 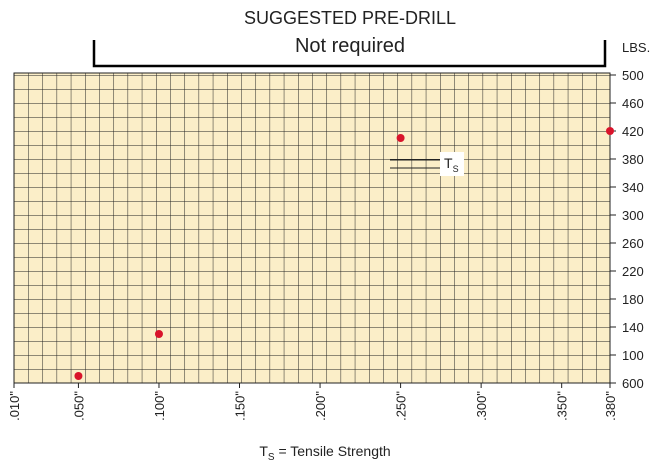 I want to click on y-tick-label: 420, so click(x=633, y=131).